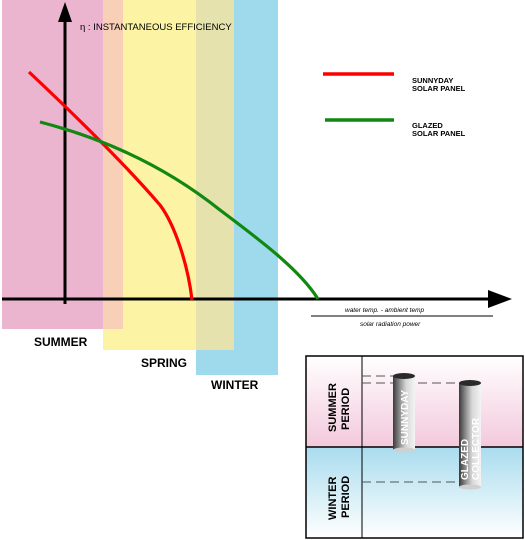 The image size is (525, 540). Describe the element at coordinates (65, 12) in the screenshot. I see `y-axis-arrow` at that location.